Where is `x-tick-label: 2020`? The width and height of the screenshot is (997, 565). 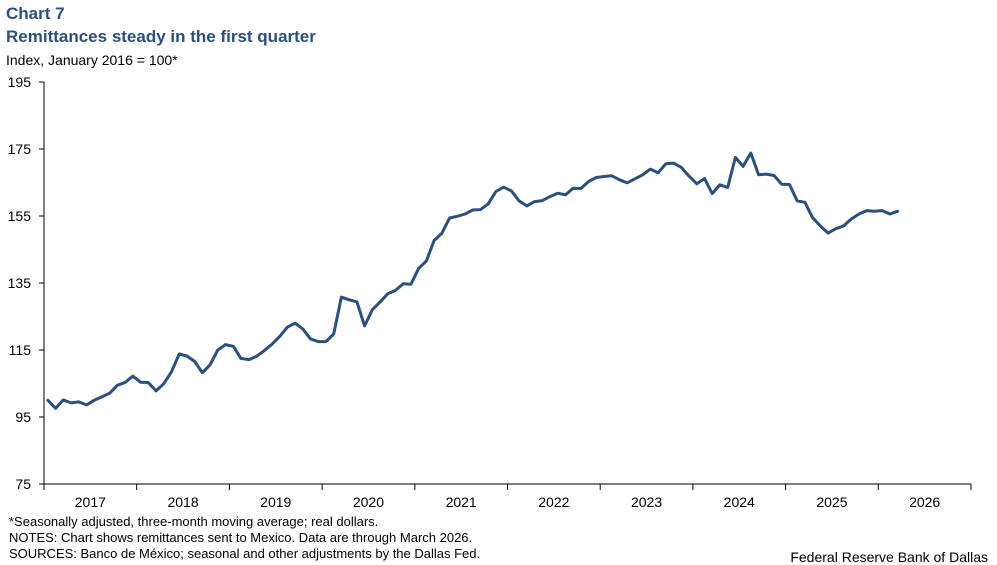 x-tick-label: 2020 is located at coordinates (368, 502).